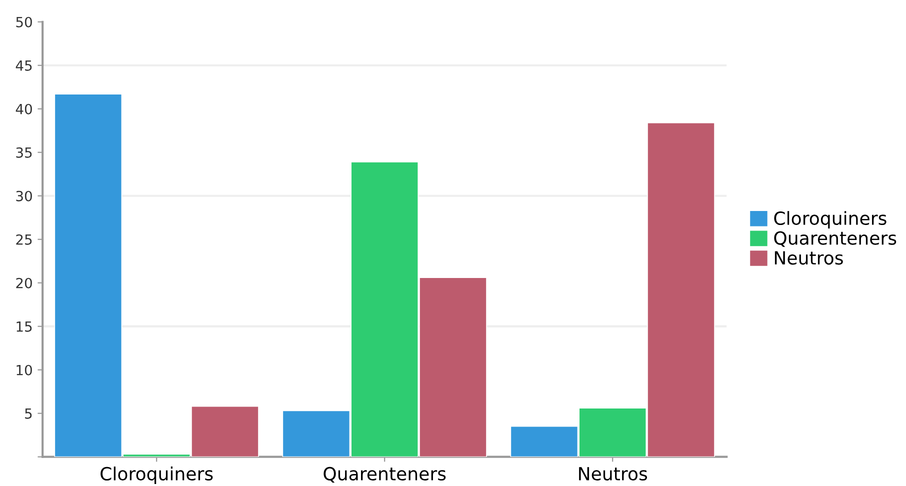  Describe the element at coordinates (24, 109) in the screenshot. I see `y-tick-label: 40` at that location.